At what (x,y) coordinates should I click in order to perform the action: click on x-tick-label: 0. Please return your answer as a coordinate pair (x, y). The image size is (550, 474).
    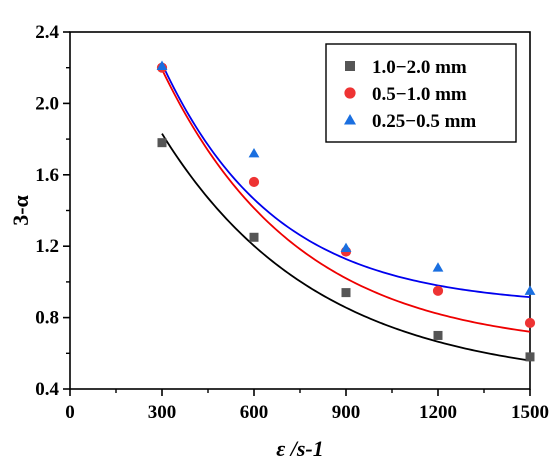
    Looking at the image, I should click on (70, 412).